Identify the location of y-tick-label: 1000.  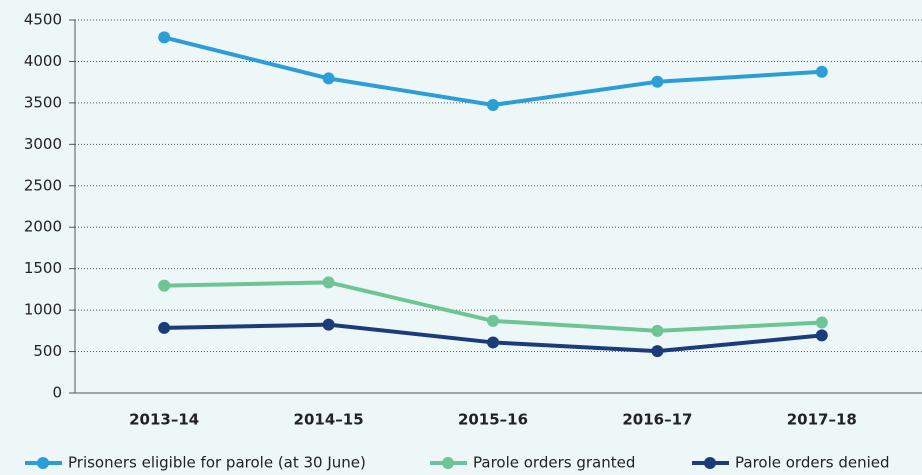
(43, 310).